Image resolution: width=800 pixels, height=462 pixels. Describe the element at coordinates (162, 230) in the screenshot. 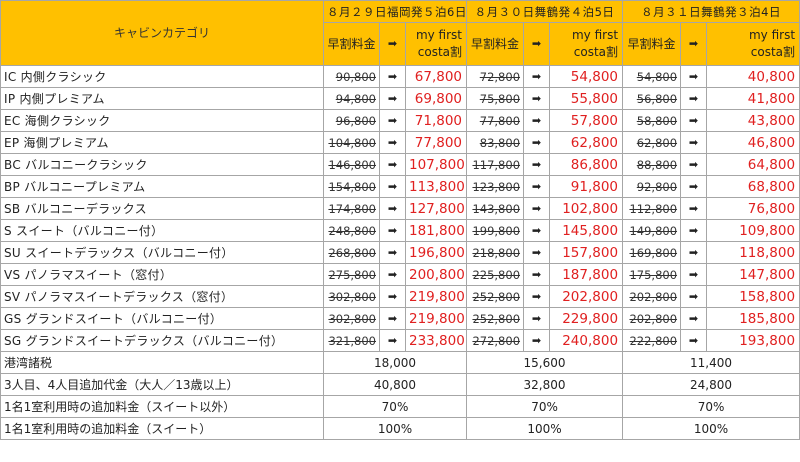

I see `cabin-category-label: S スイート（バルコニー付）` at that location.